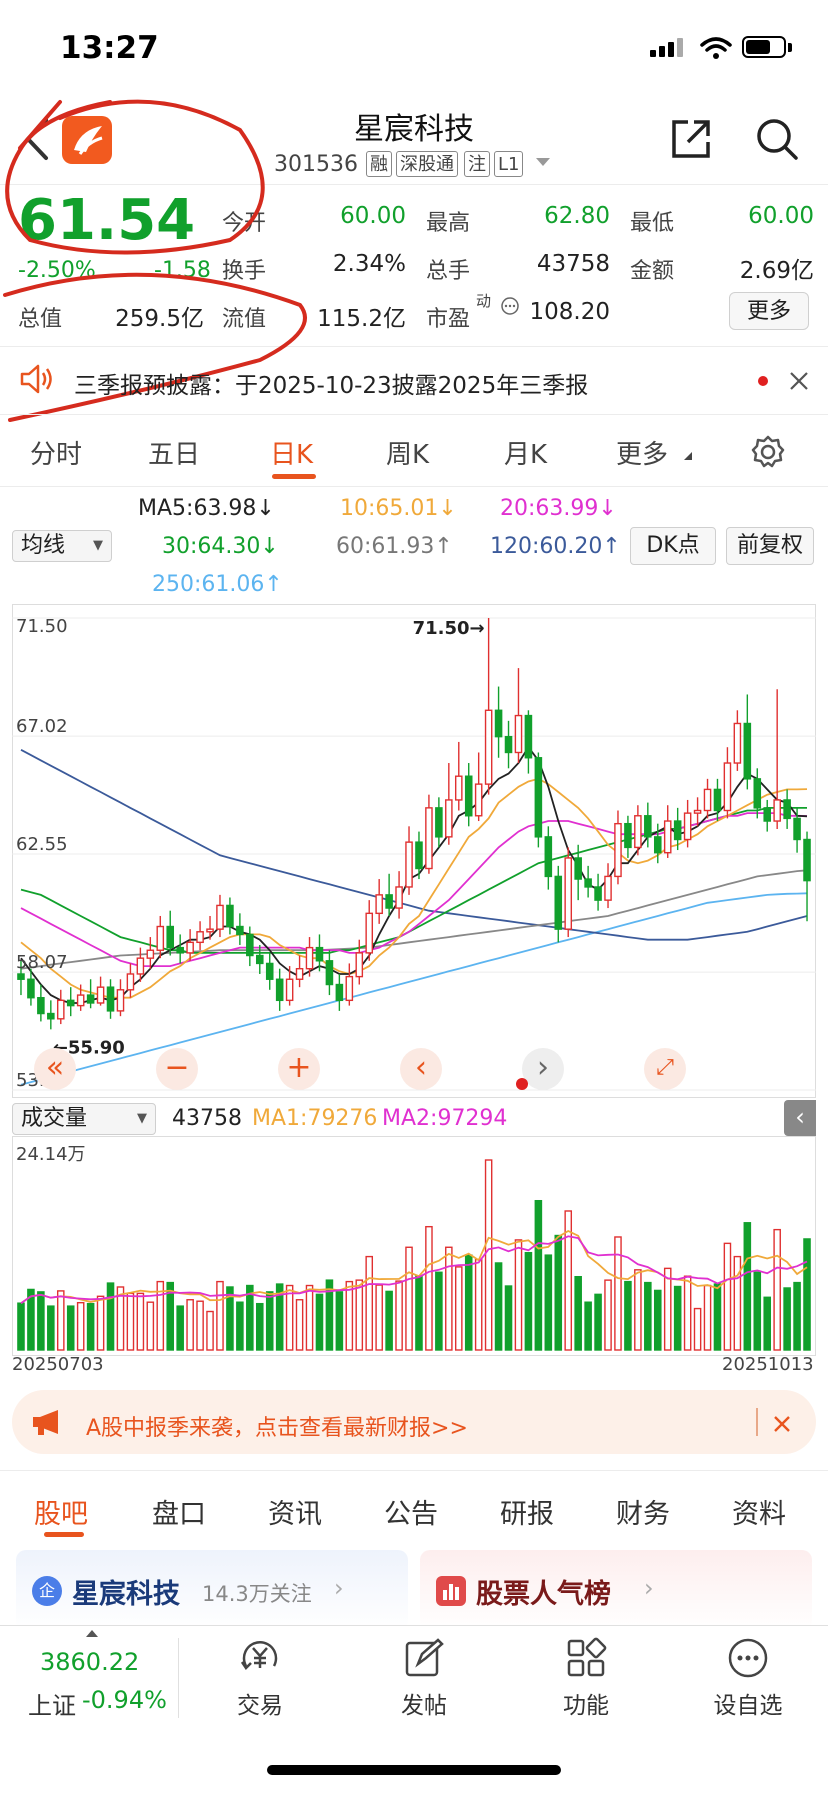 The image size is (828, 1793). Describe the element at coordinates (212, 1590) in the screenshot. I see `stock-forum-card` at that location.